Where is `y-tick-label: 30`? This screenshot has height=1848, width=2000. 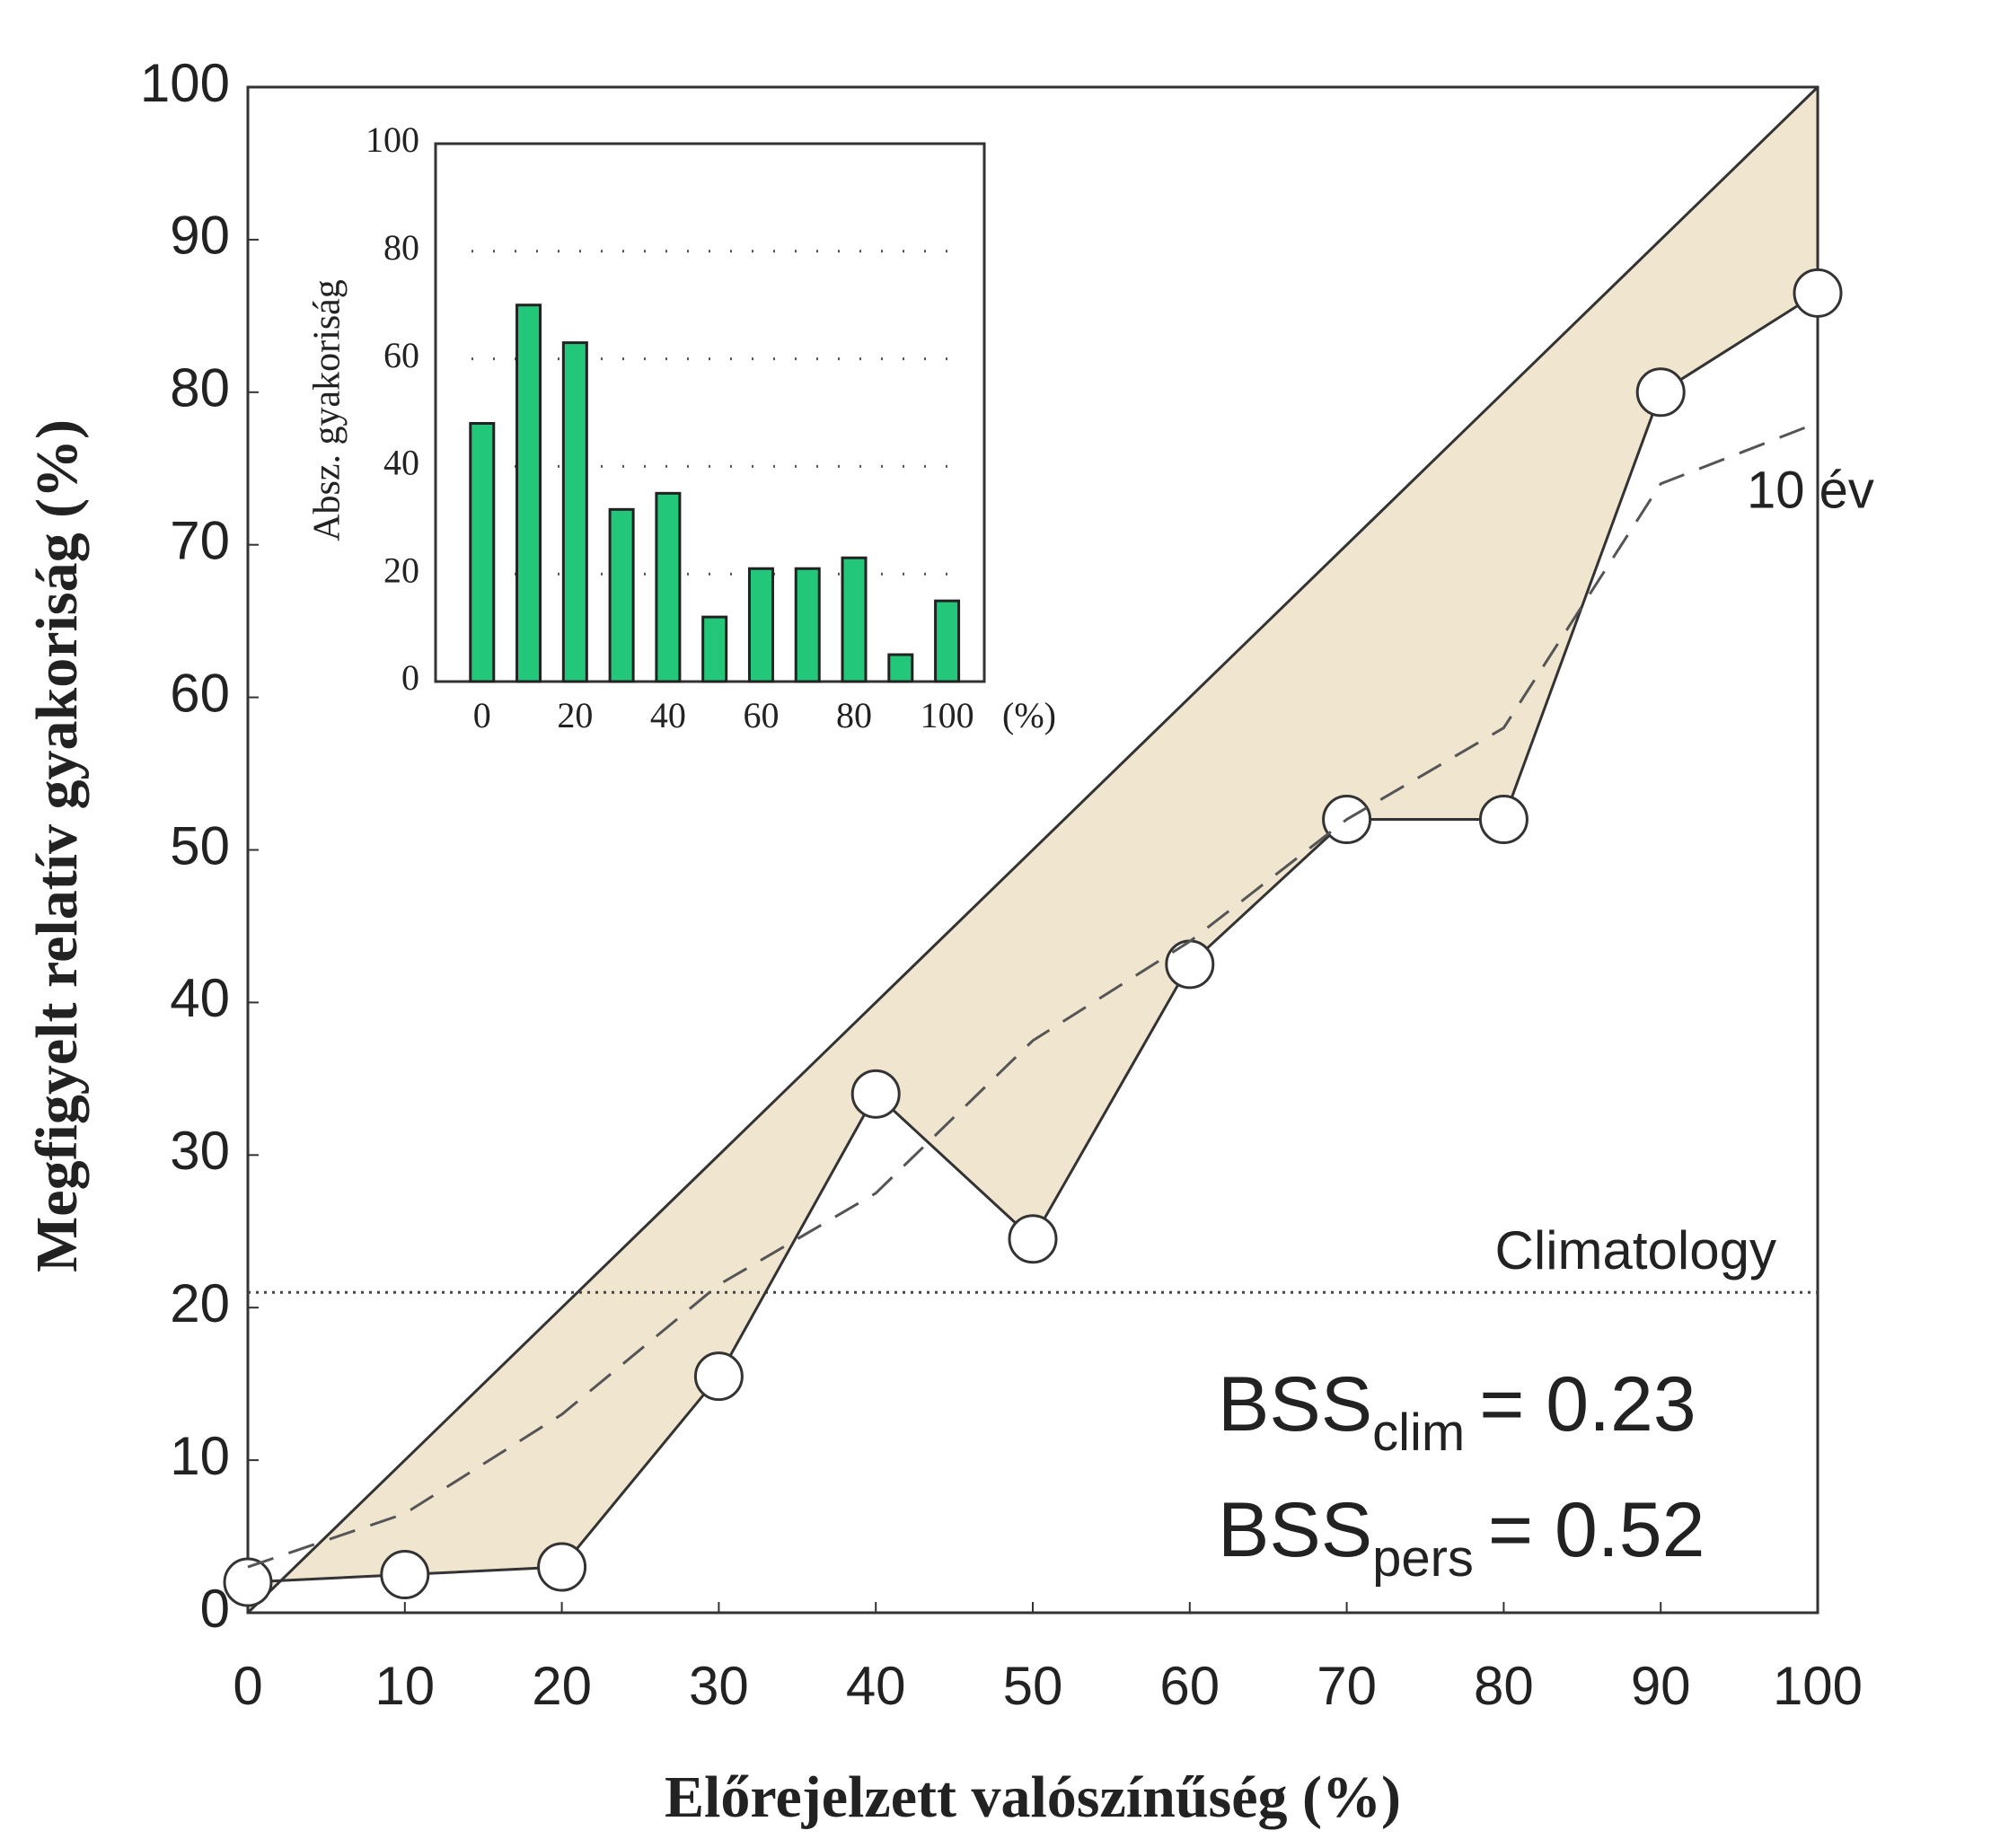 y-tick-label: 30 is located at coordinates (200, 1151).